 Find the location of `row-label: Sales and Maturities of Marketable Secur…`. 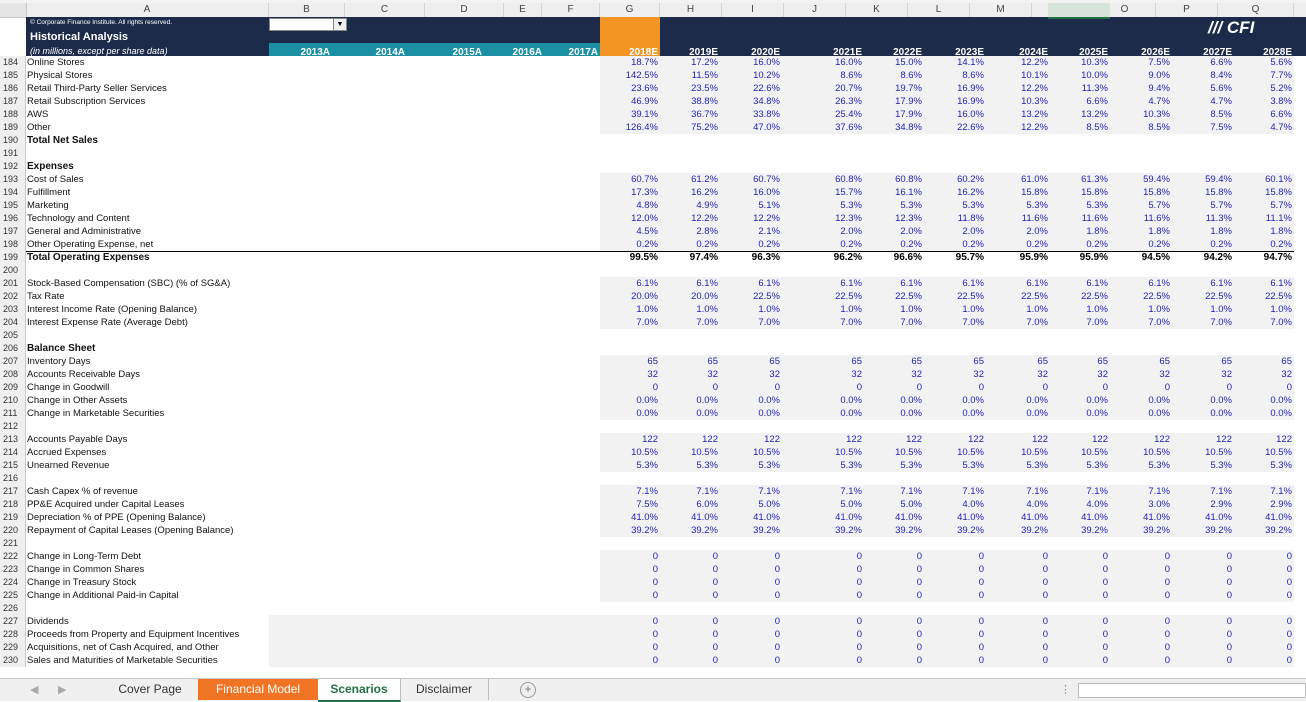

row-label: Sales and Maturities of Marketable Secur… is located at coordinates (122, 660).